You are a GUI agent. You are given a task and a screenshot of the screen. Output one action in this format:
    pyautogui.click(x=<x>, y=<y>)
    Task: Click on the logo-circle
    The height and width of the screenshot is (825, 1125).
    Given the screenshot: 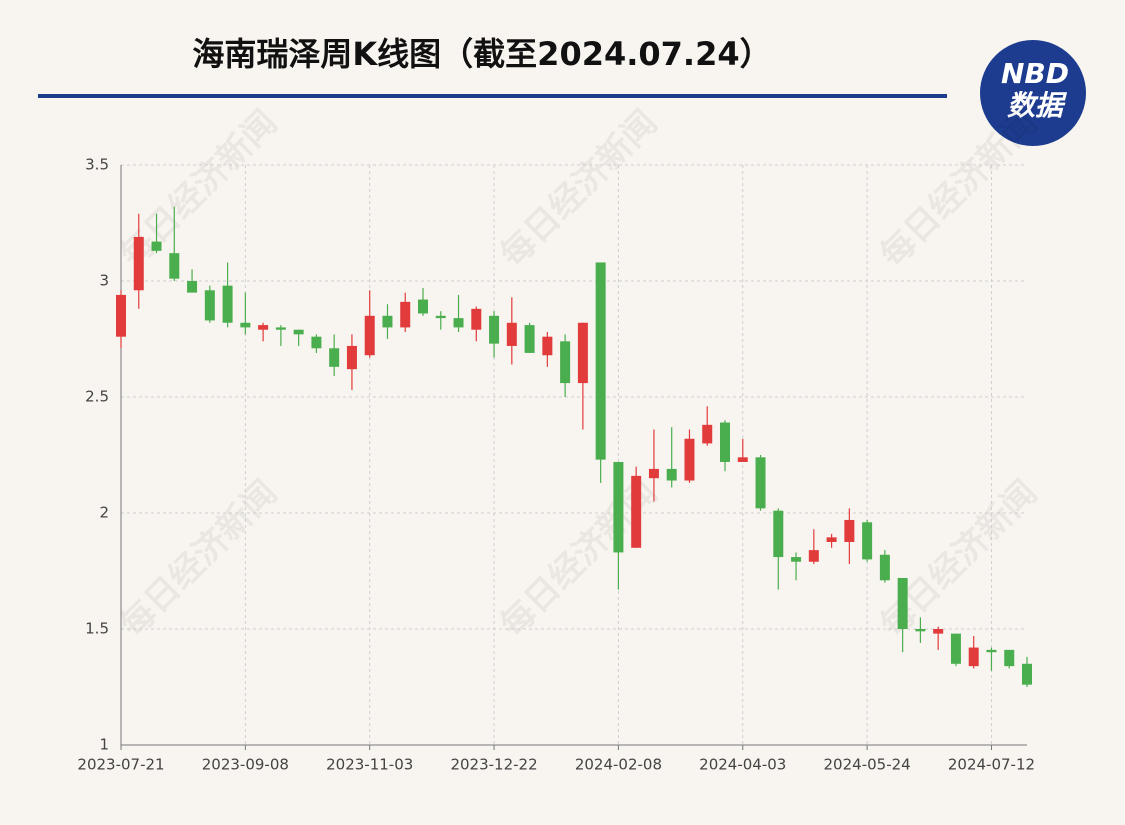 What is the action you would take?
    pyautogui.click(x=1033, y=93)
    